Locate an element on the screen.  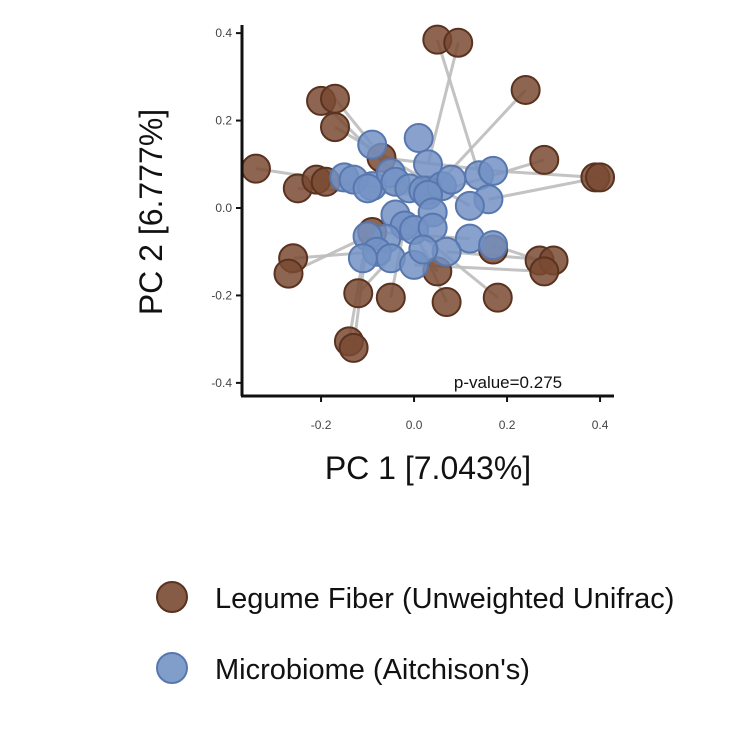
x-tick-label: -0.2 is located at coordinates (321, 425).